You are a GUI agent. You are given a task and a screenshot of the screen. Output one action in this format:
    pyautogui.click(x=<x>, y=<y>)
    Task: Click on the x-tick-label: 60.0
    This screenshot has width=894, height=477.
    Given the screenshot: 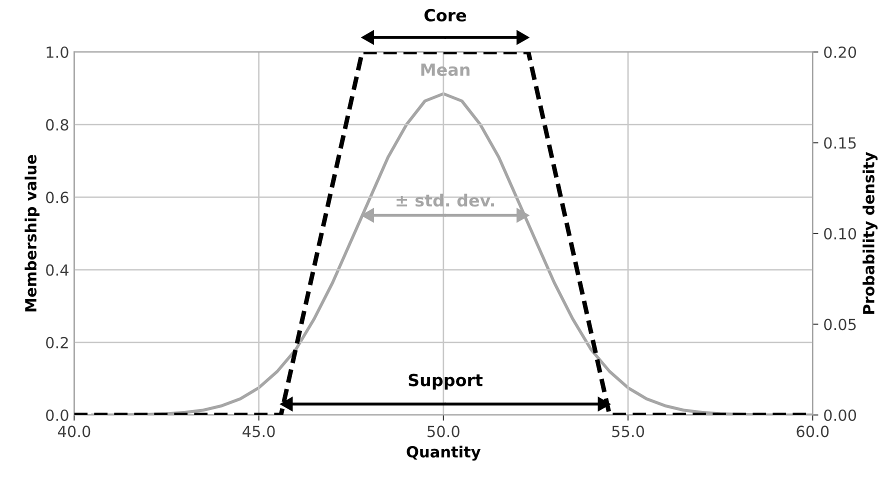 What is the action you would take?
    pyautogui.click(x=812, y=432)
    